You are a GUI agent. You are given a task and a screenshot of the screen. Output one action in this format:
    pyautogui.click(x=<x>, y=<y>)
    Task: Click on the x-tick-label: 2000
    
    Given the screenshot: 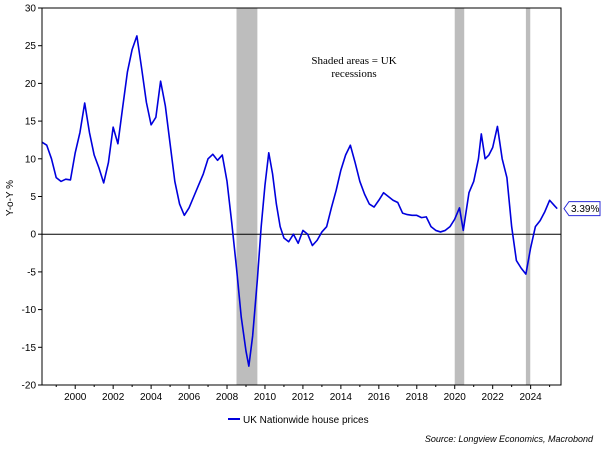 What is the action you would take?
    pyautogui.click(x=75, y=397)
    